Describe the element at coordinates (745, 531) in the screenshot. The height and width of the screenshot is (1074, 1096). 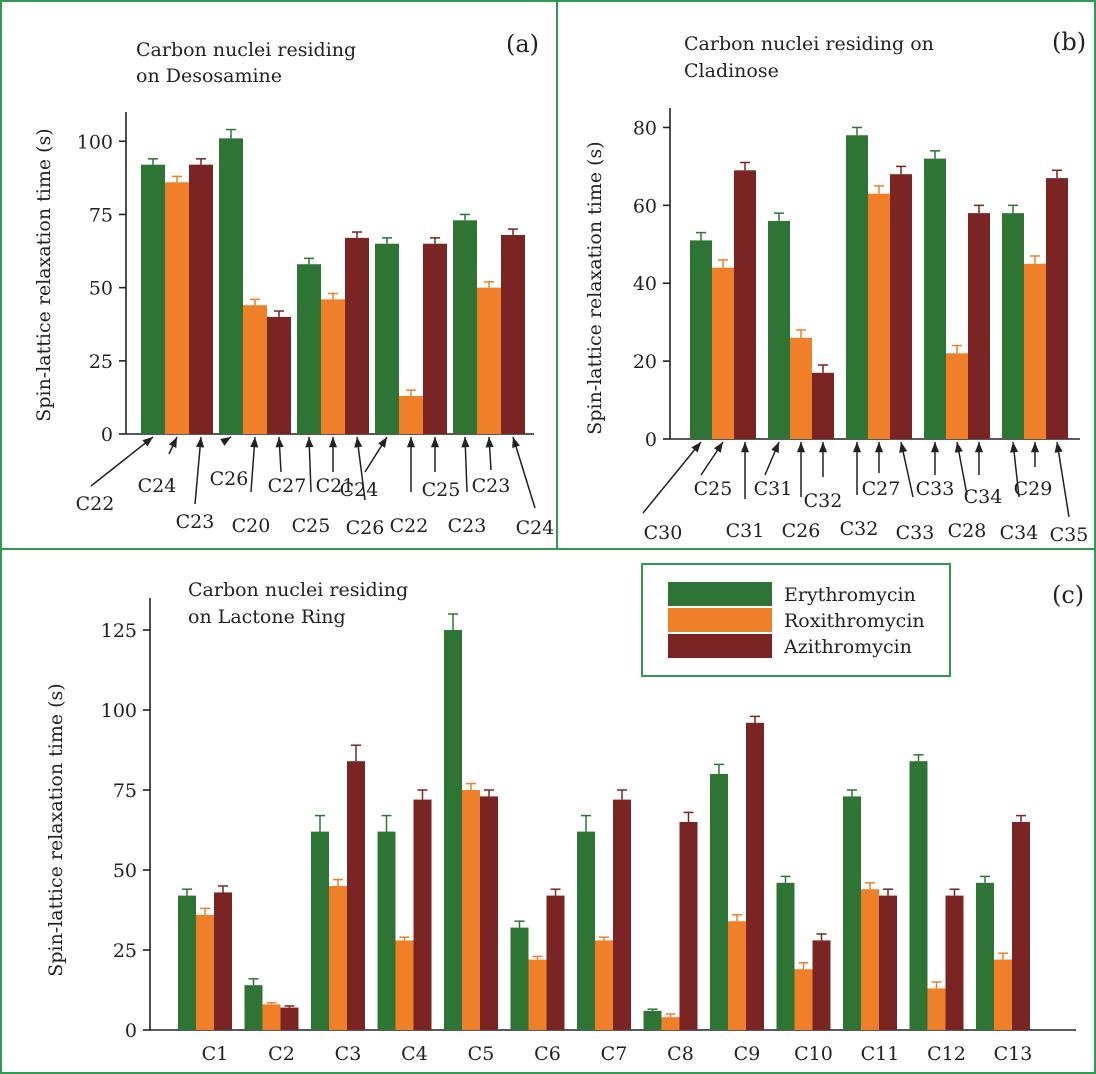
I see `panel-b-atom-label: C31` at that location.